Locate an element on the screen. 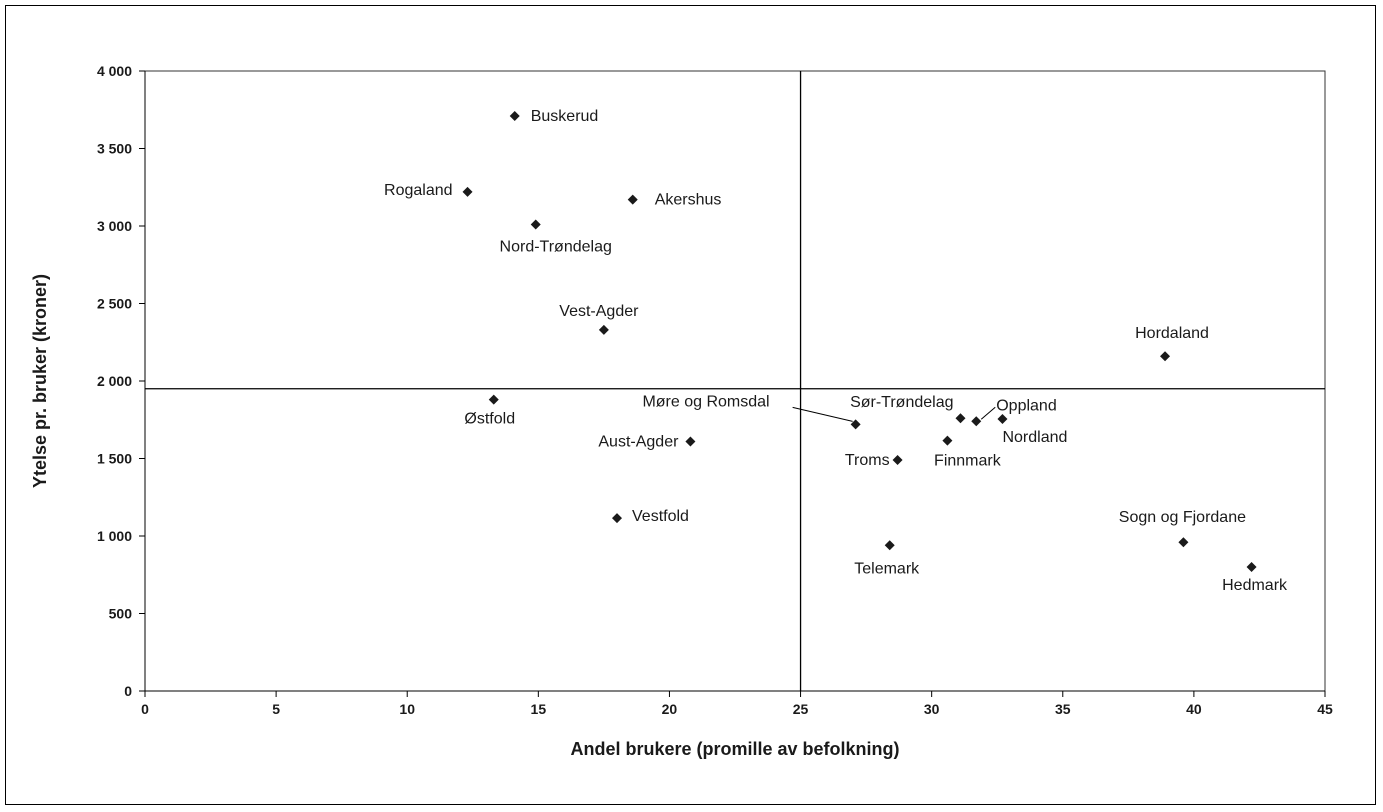  data-point-label: Troms is located at coordinates (867, 460).